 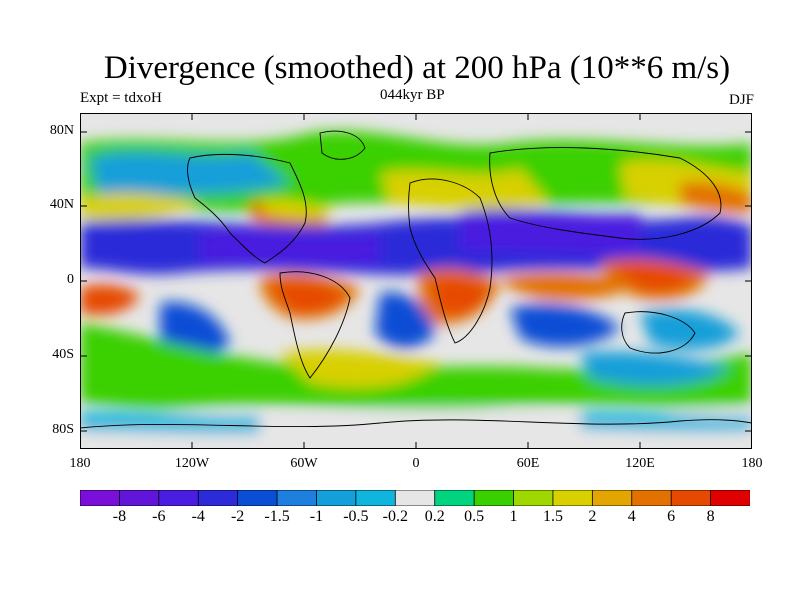 What do you see at coordinates (356, 516) in the screenshot?
I see `colorbar-label: -0.5` at bounding box center [356, 516].